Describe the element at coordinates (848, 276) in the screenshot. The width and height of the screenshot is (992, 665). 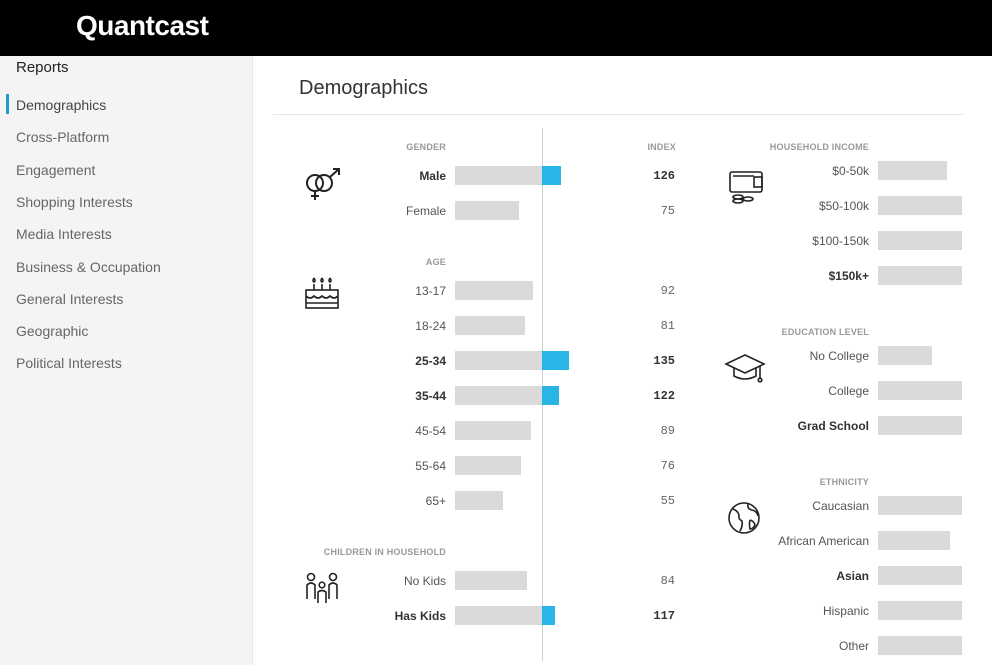
I see `income-label-150k: $150k+` at that location.